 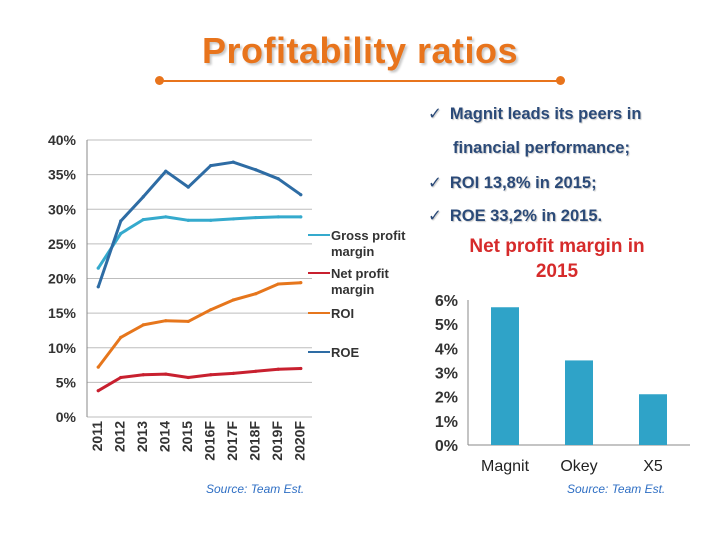 I want to click on bullet-text: financial performance;, so click(x=541, y=148).